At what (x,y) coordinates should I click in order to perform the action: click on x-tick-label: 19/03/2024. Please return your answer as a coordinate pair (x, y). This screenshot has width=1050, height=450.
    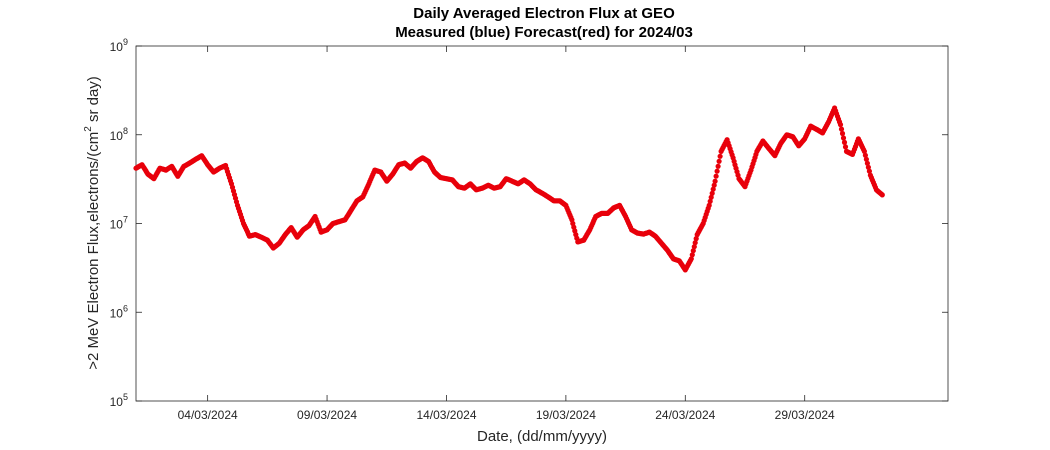
    Looking at the image, I should click on (566, 415).